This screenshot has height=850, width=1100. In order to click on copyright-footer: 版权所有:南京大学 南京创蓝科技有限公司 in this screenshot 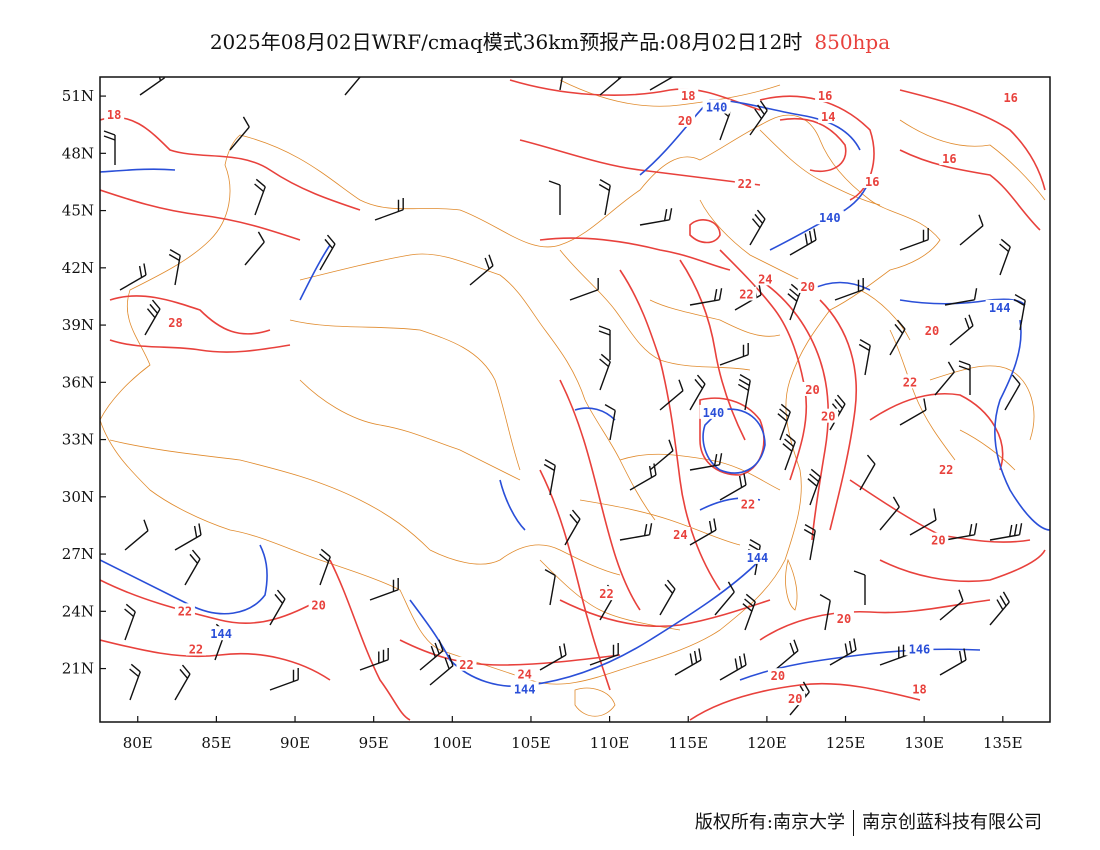, I will do `click(868, 822)`.